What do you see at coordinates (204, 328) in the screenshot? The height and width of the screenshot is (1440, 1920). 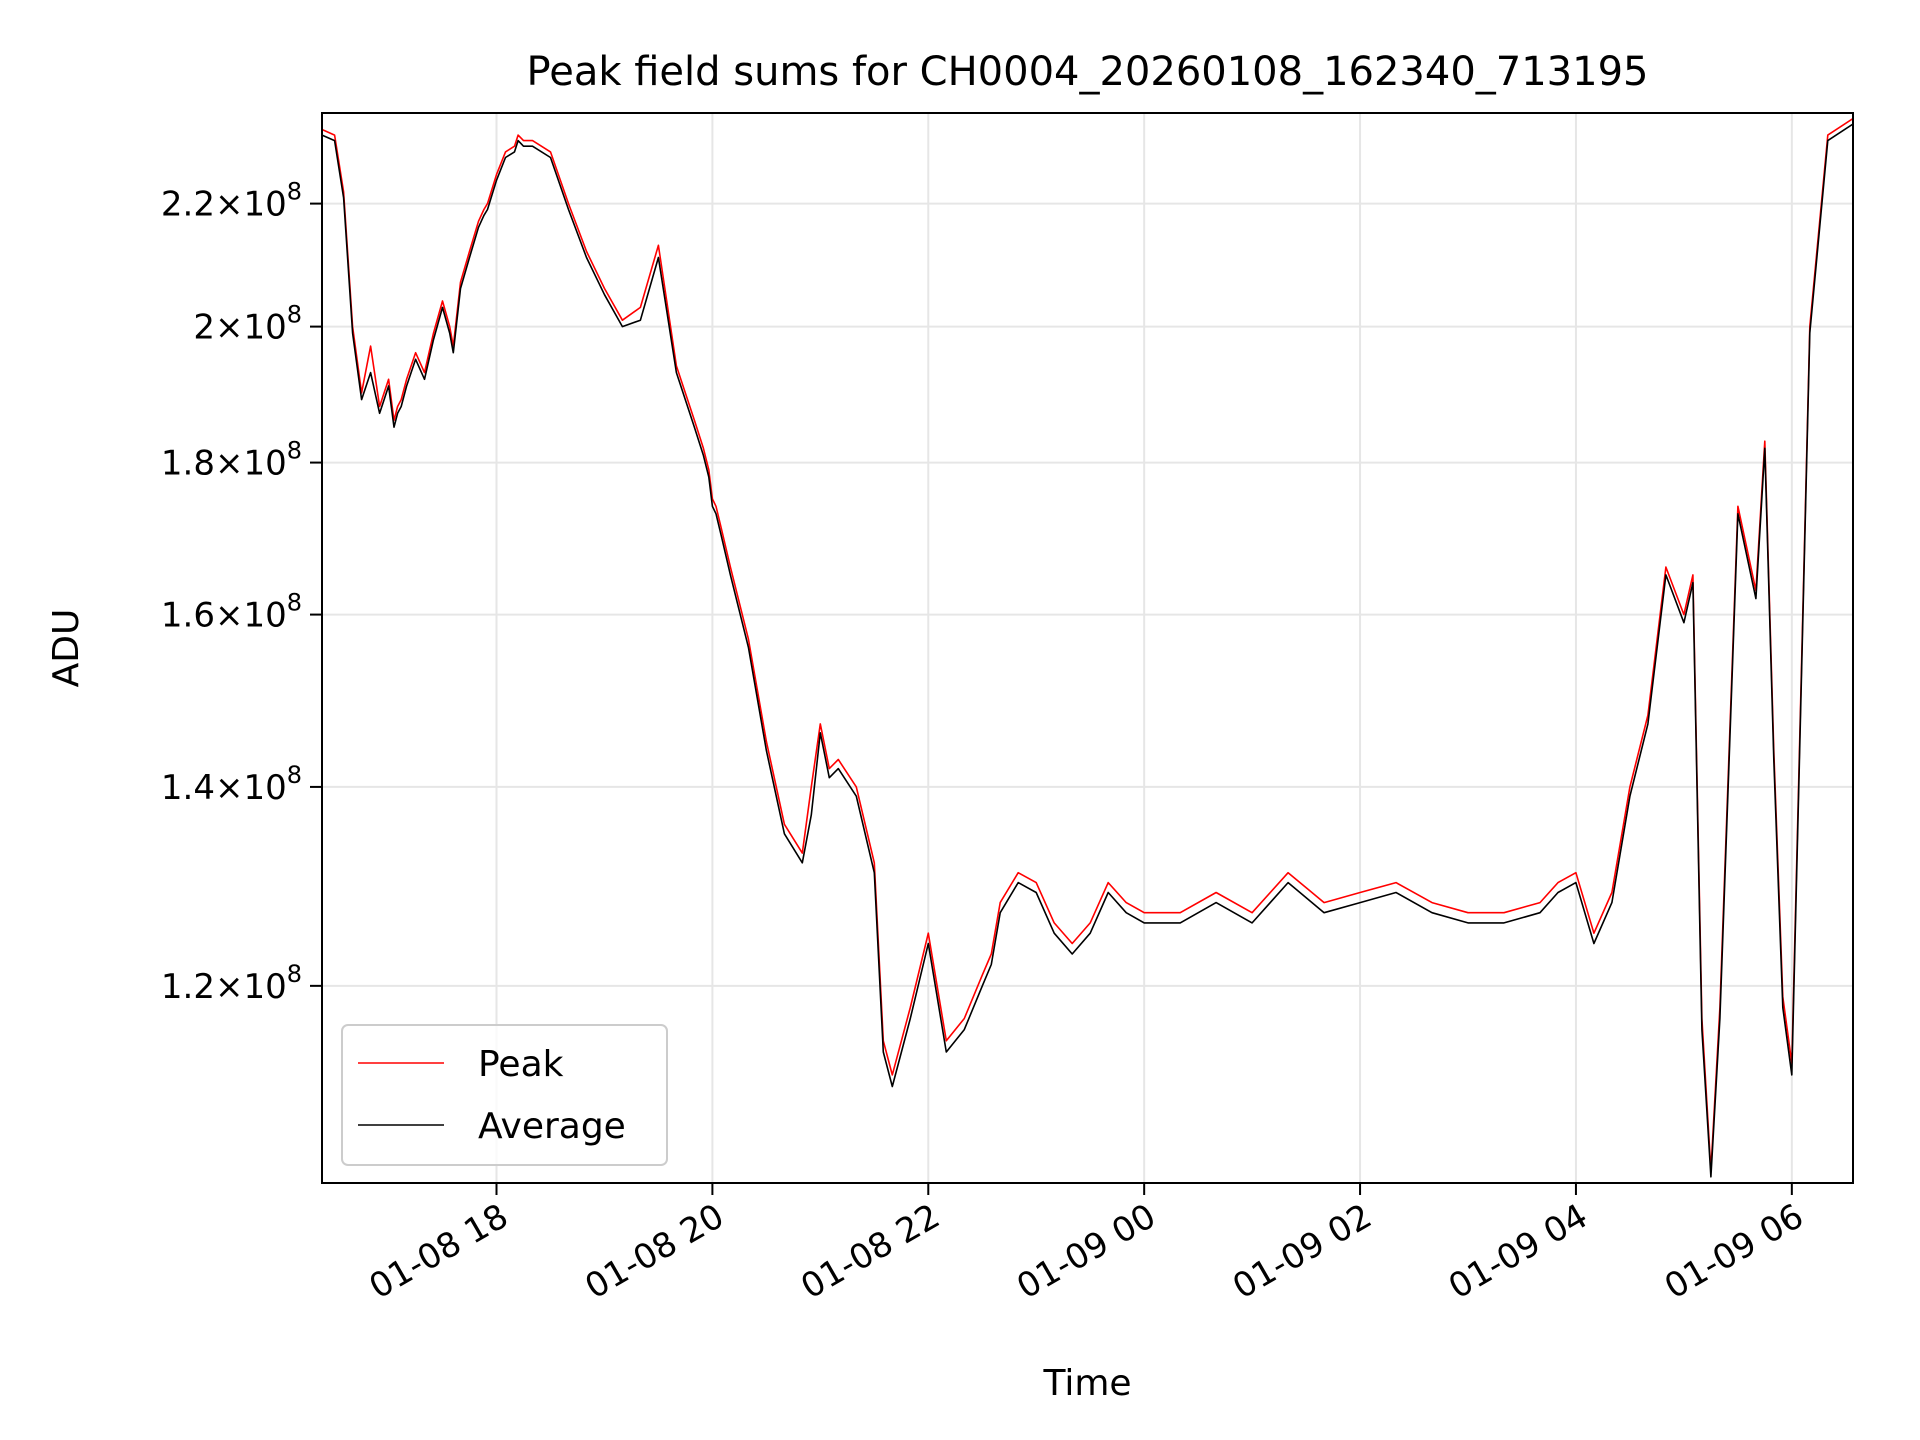 I see `y-tick-mantissa: 2` at bounding box center [204, 328].